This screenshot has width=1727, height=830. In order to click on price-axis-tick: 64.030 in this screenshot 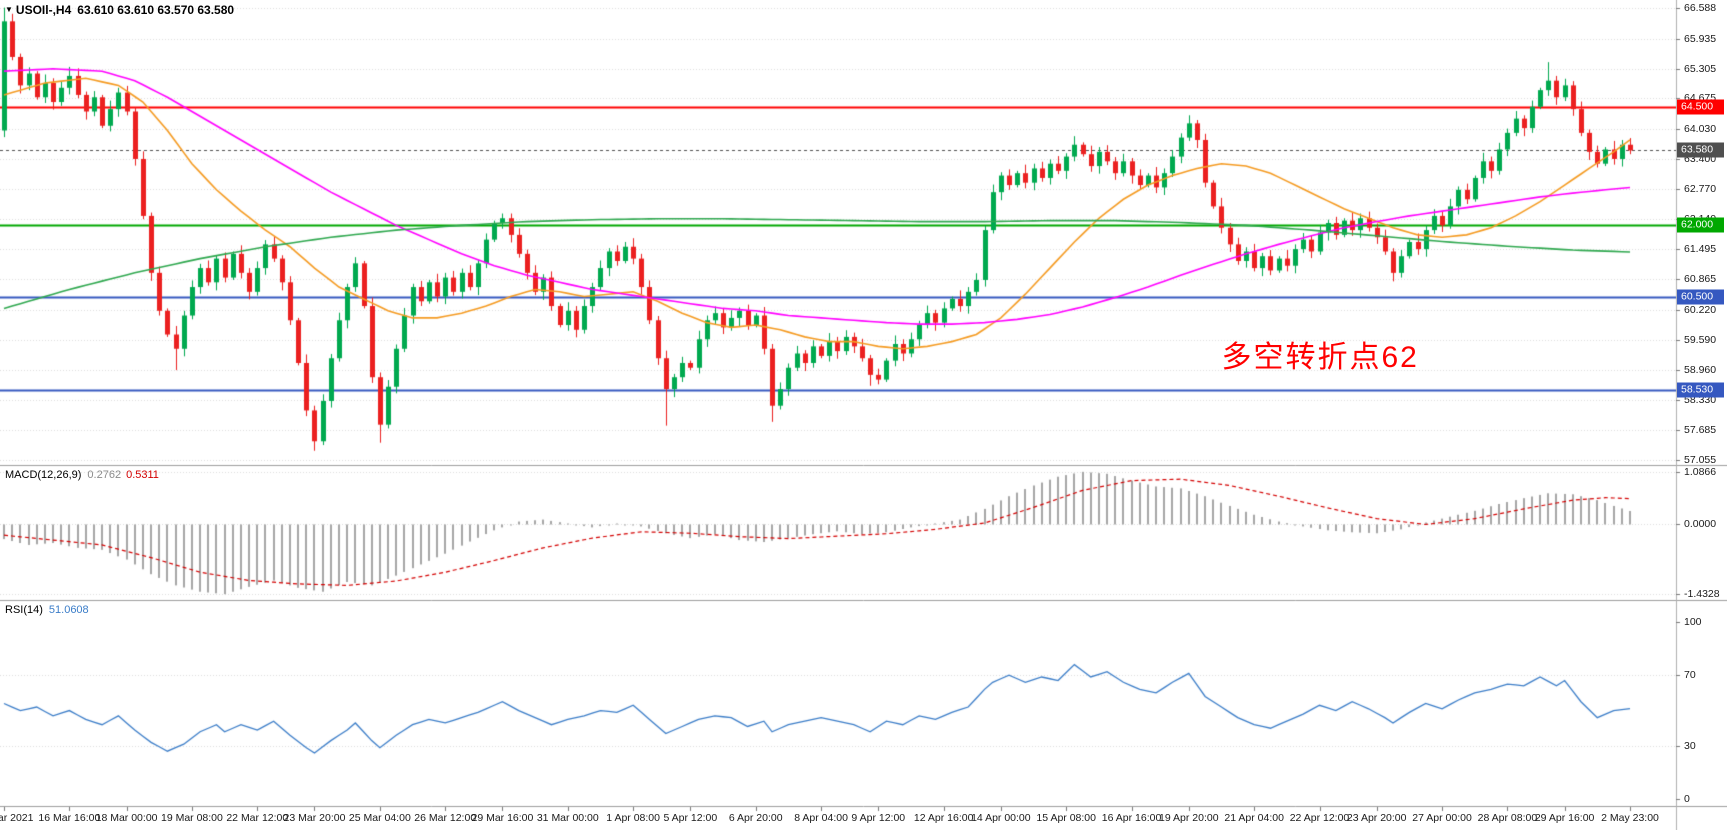, I will do `click(1700, 129)`.